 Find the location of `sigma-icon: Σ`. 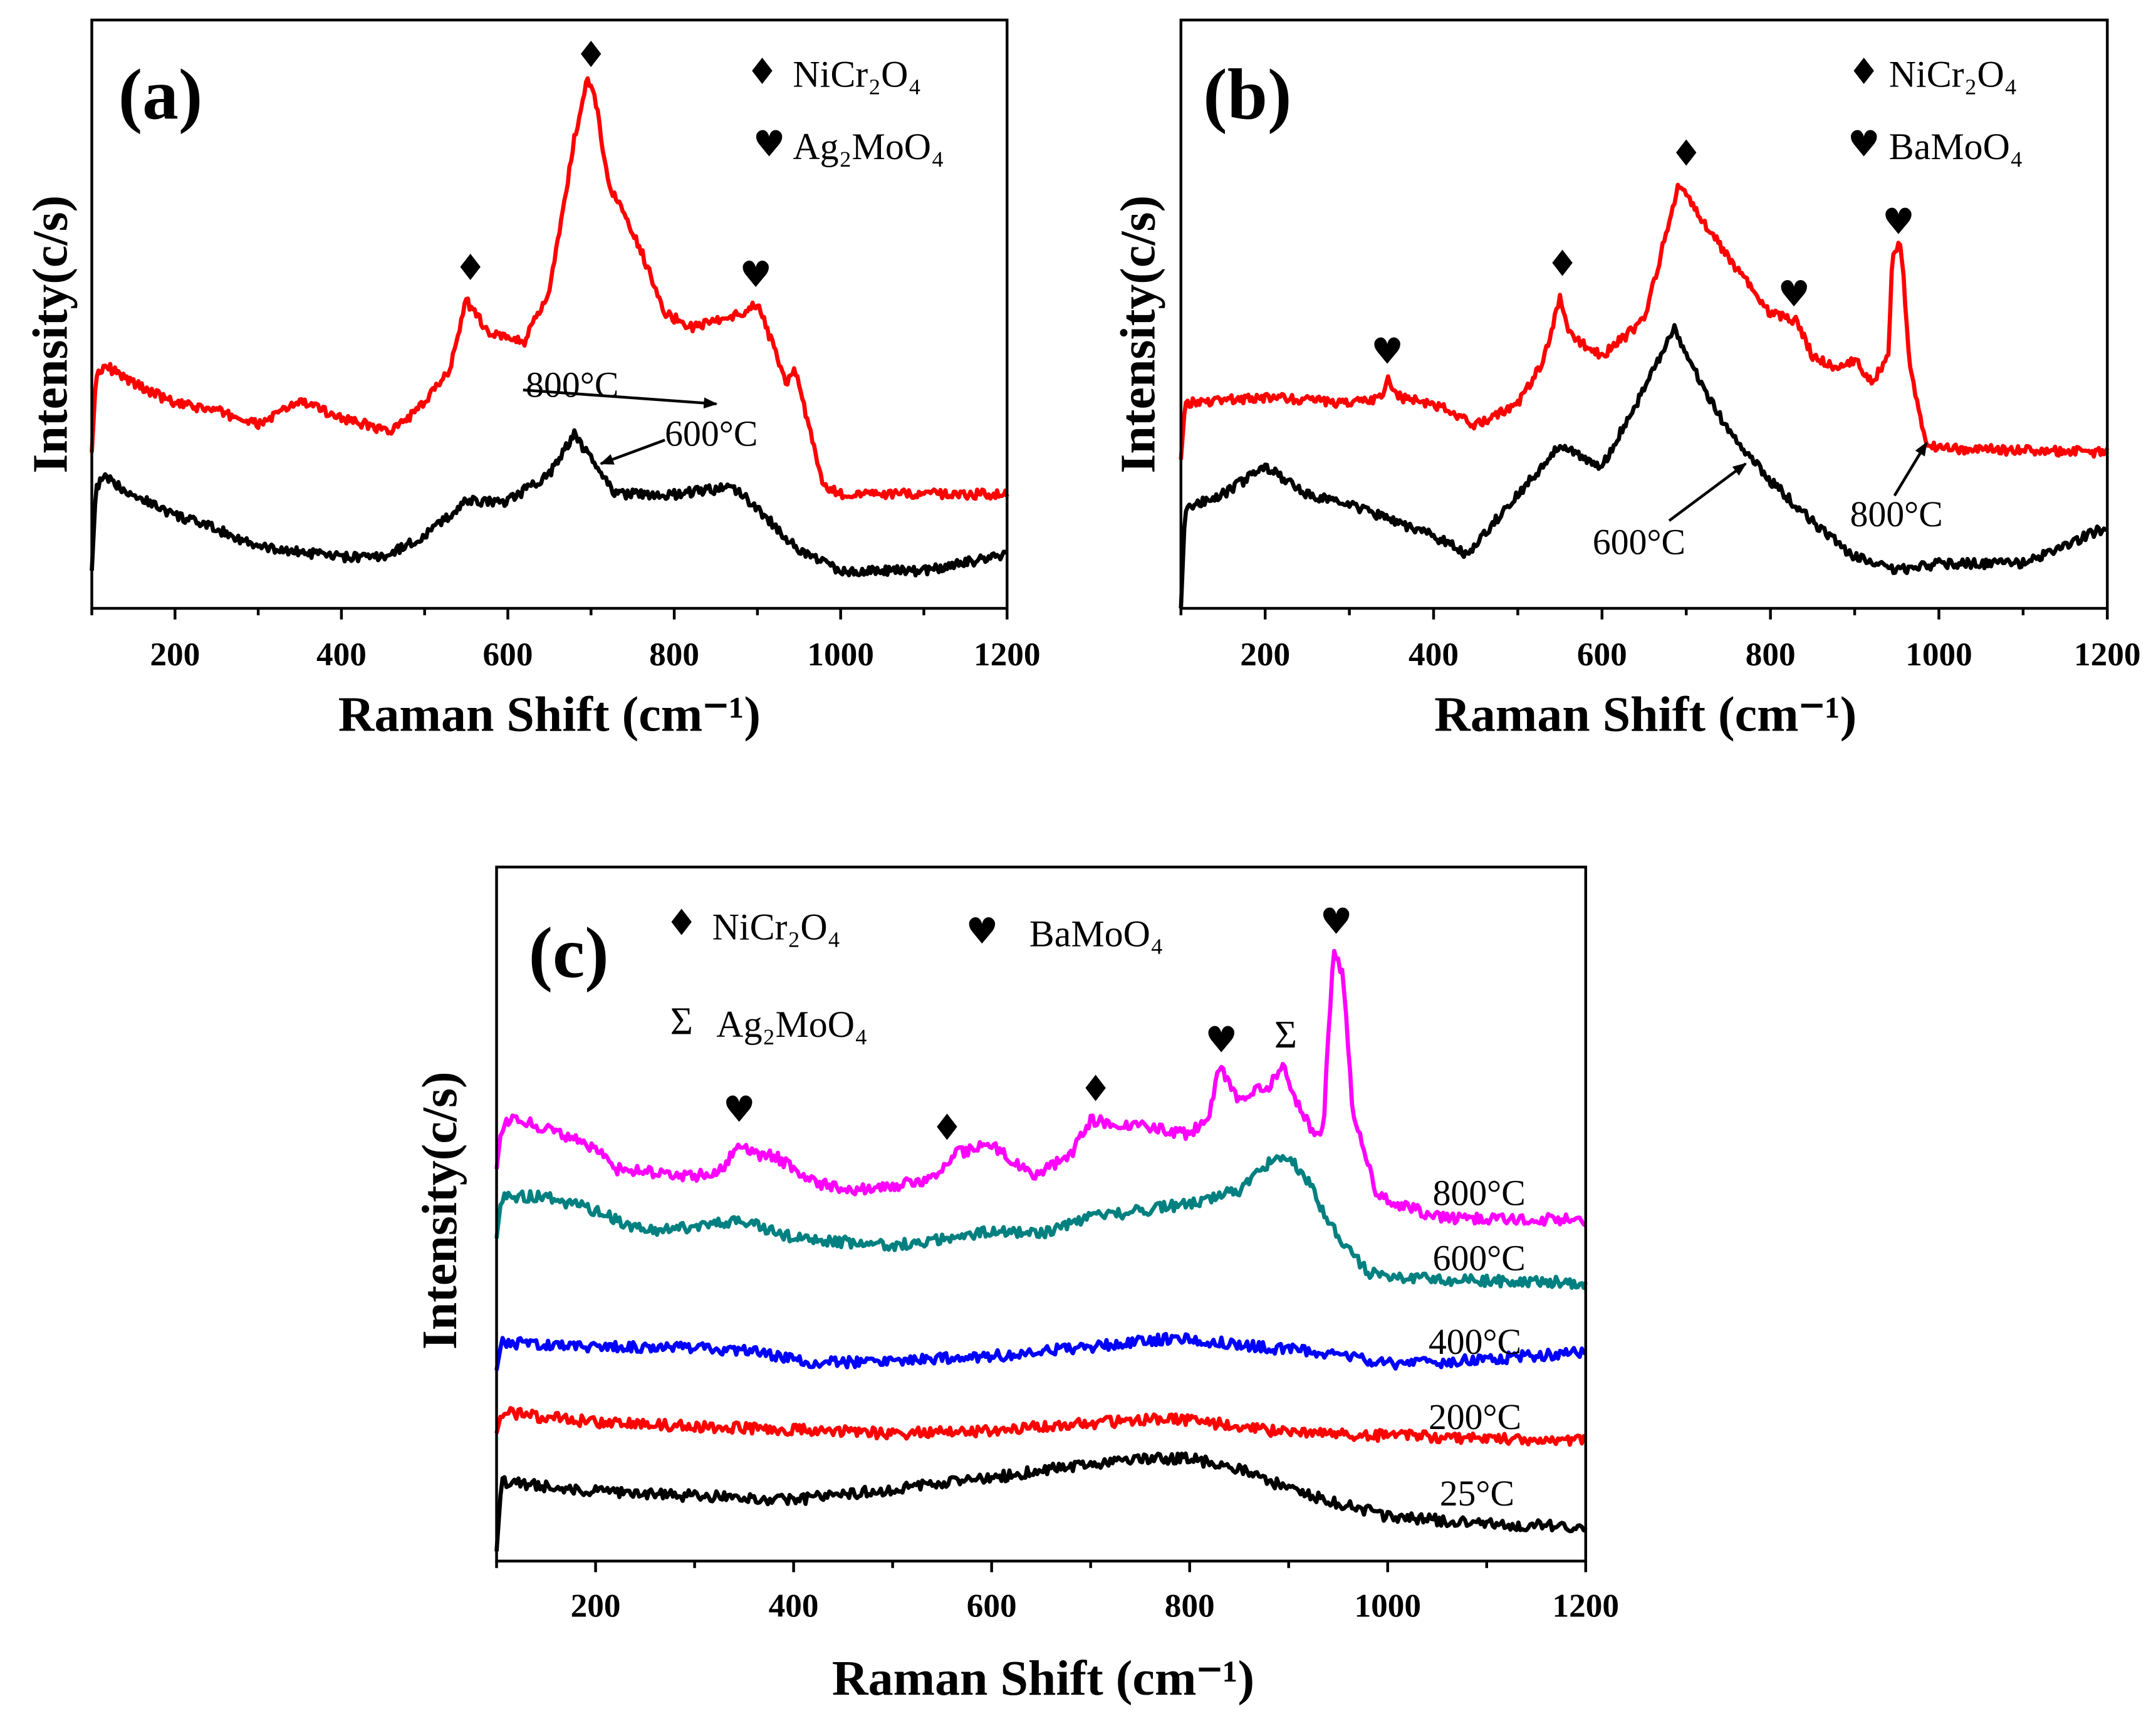

sigma-icon: Σ is located at coordinates (681, 1022).